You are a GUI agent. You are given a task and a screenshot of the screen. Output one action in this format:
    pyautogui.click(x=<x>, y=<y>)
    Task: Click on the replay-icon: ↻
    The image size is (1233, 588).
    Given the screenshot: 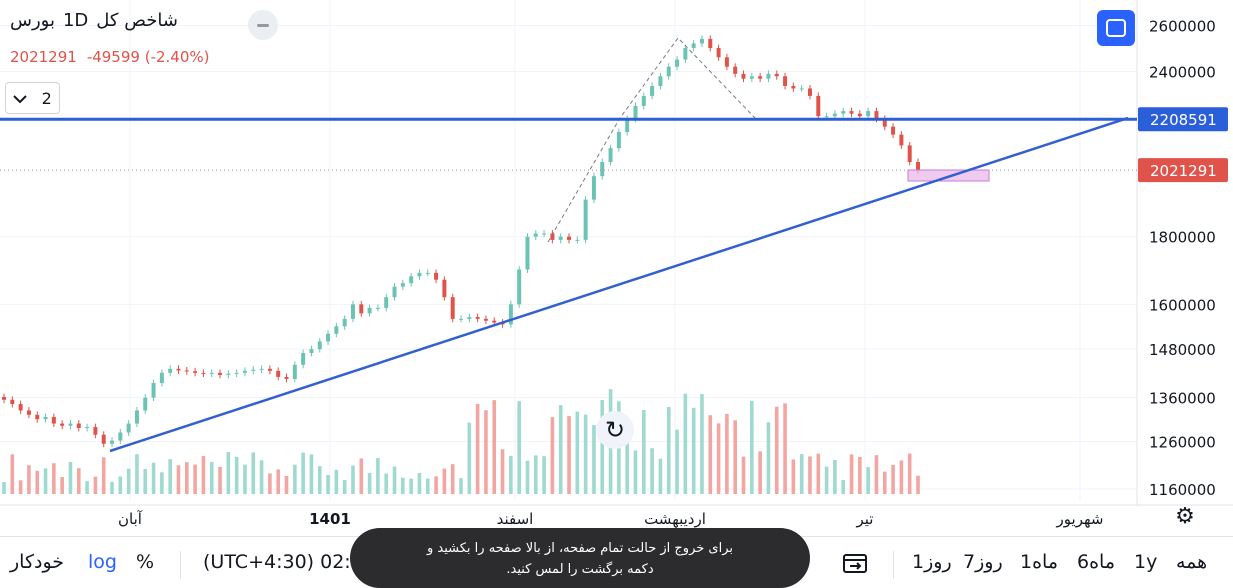 What is the action you would take?
    pyautogui.click(x=615, y=430)
    